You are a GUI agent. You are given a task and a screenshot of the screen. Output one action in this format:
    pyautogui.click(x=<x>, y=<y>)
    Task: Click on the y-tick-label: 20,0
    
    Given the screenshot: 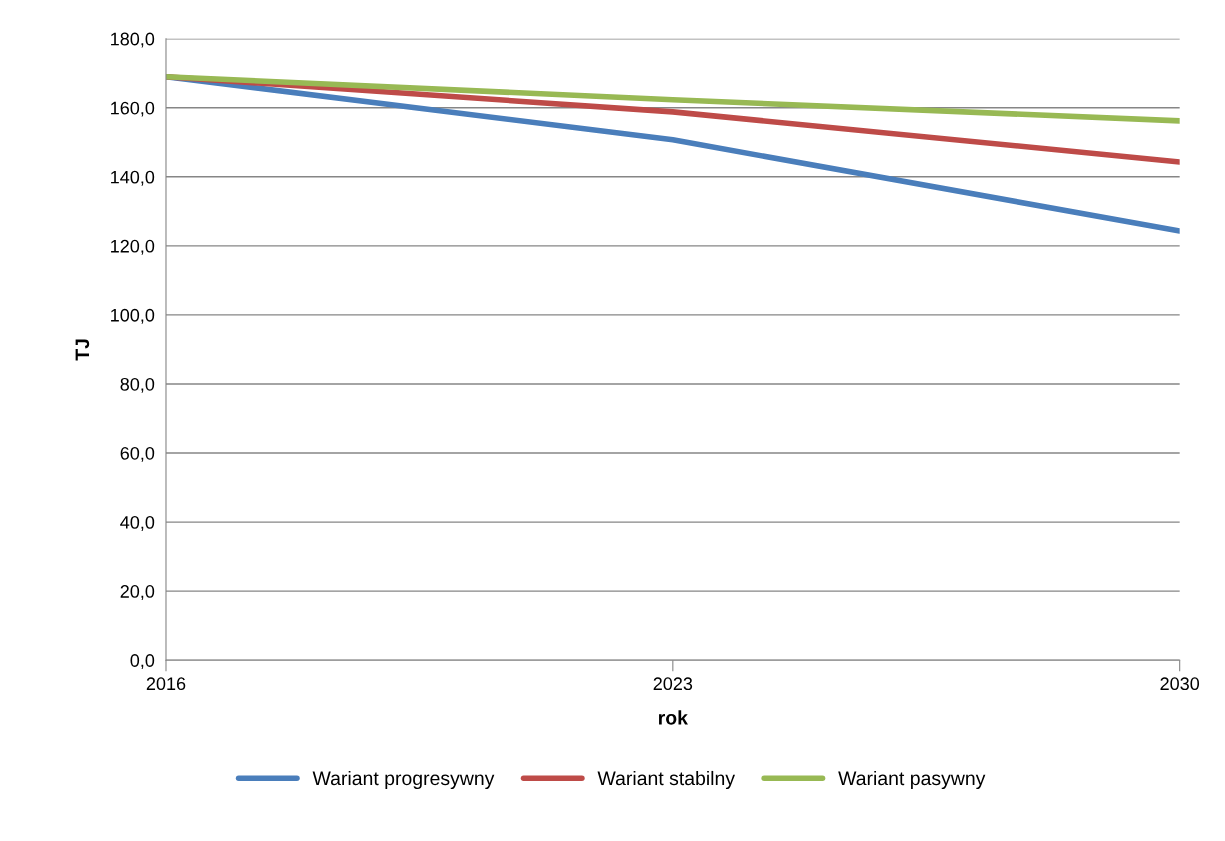 What is the action you would take?
    pyautogui.click(x=137, y=592)
    